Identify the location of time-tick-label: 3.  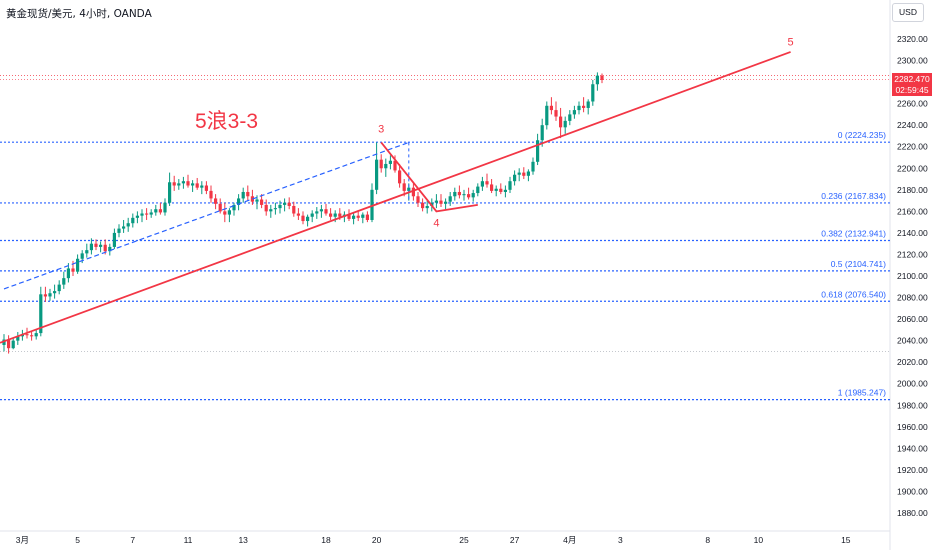
(620, 540).